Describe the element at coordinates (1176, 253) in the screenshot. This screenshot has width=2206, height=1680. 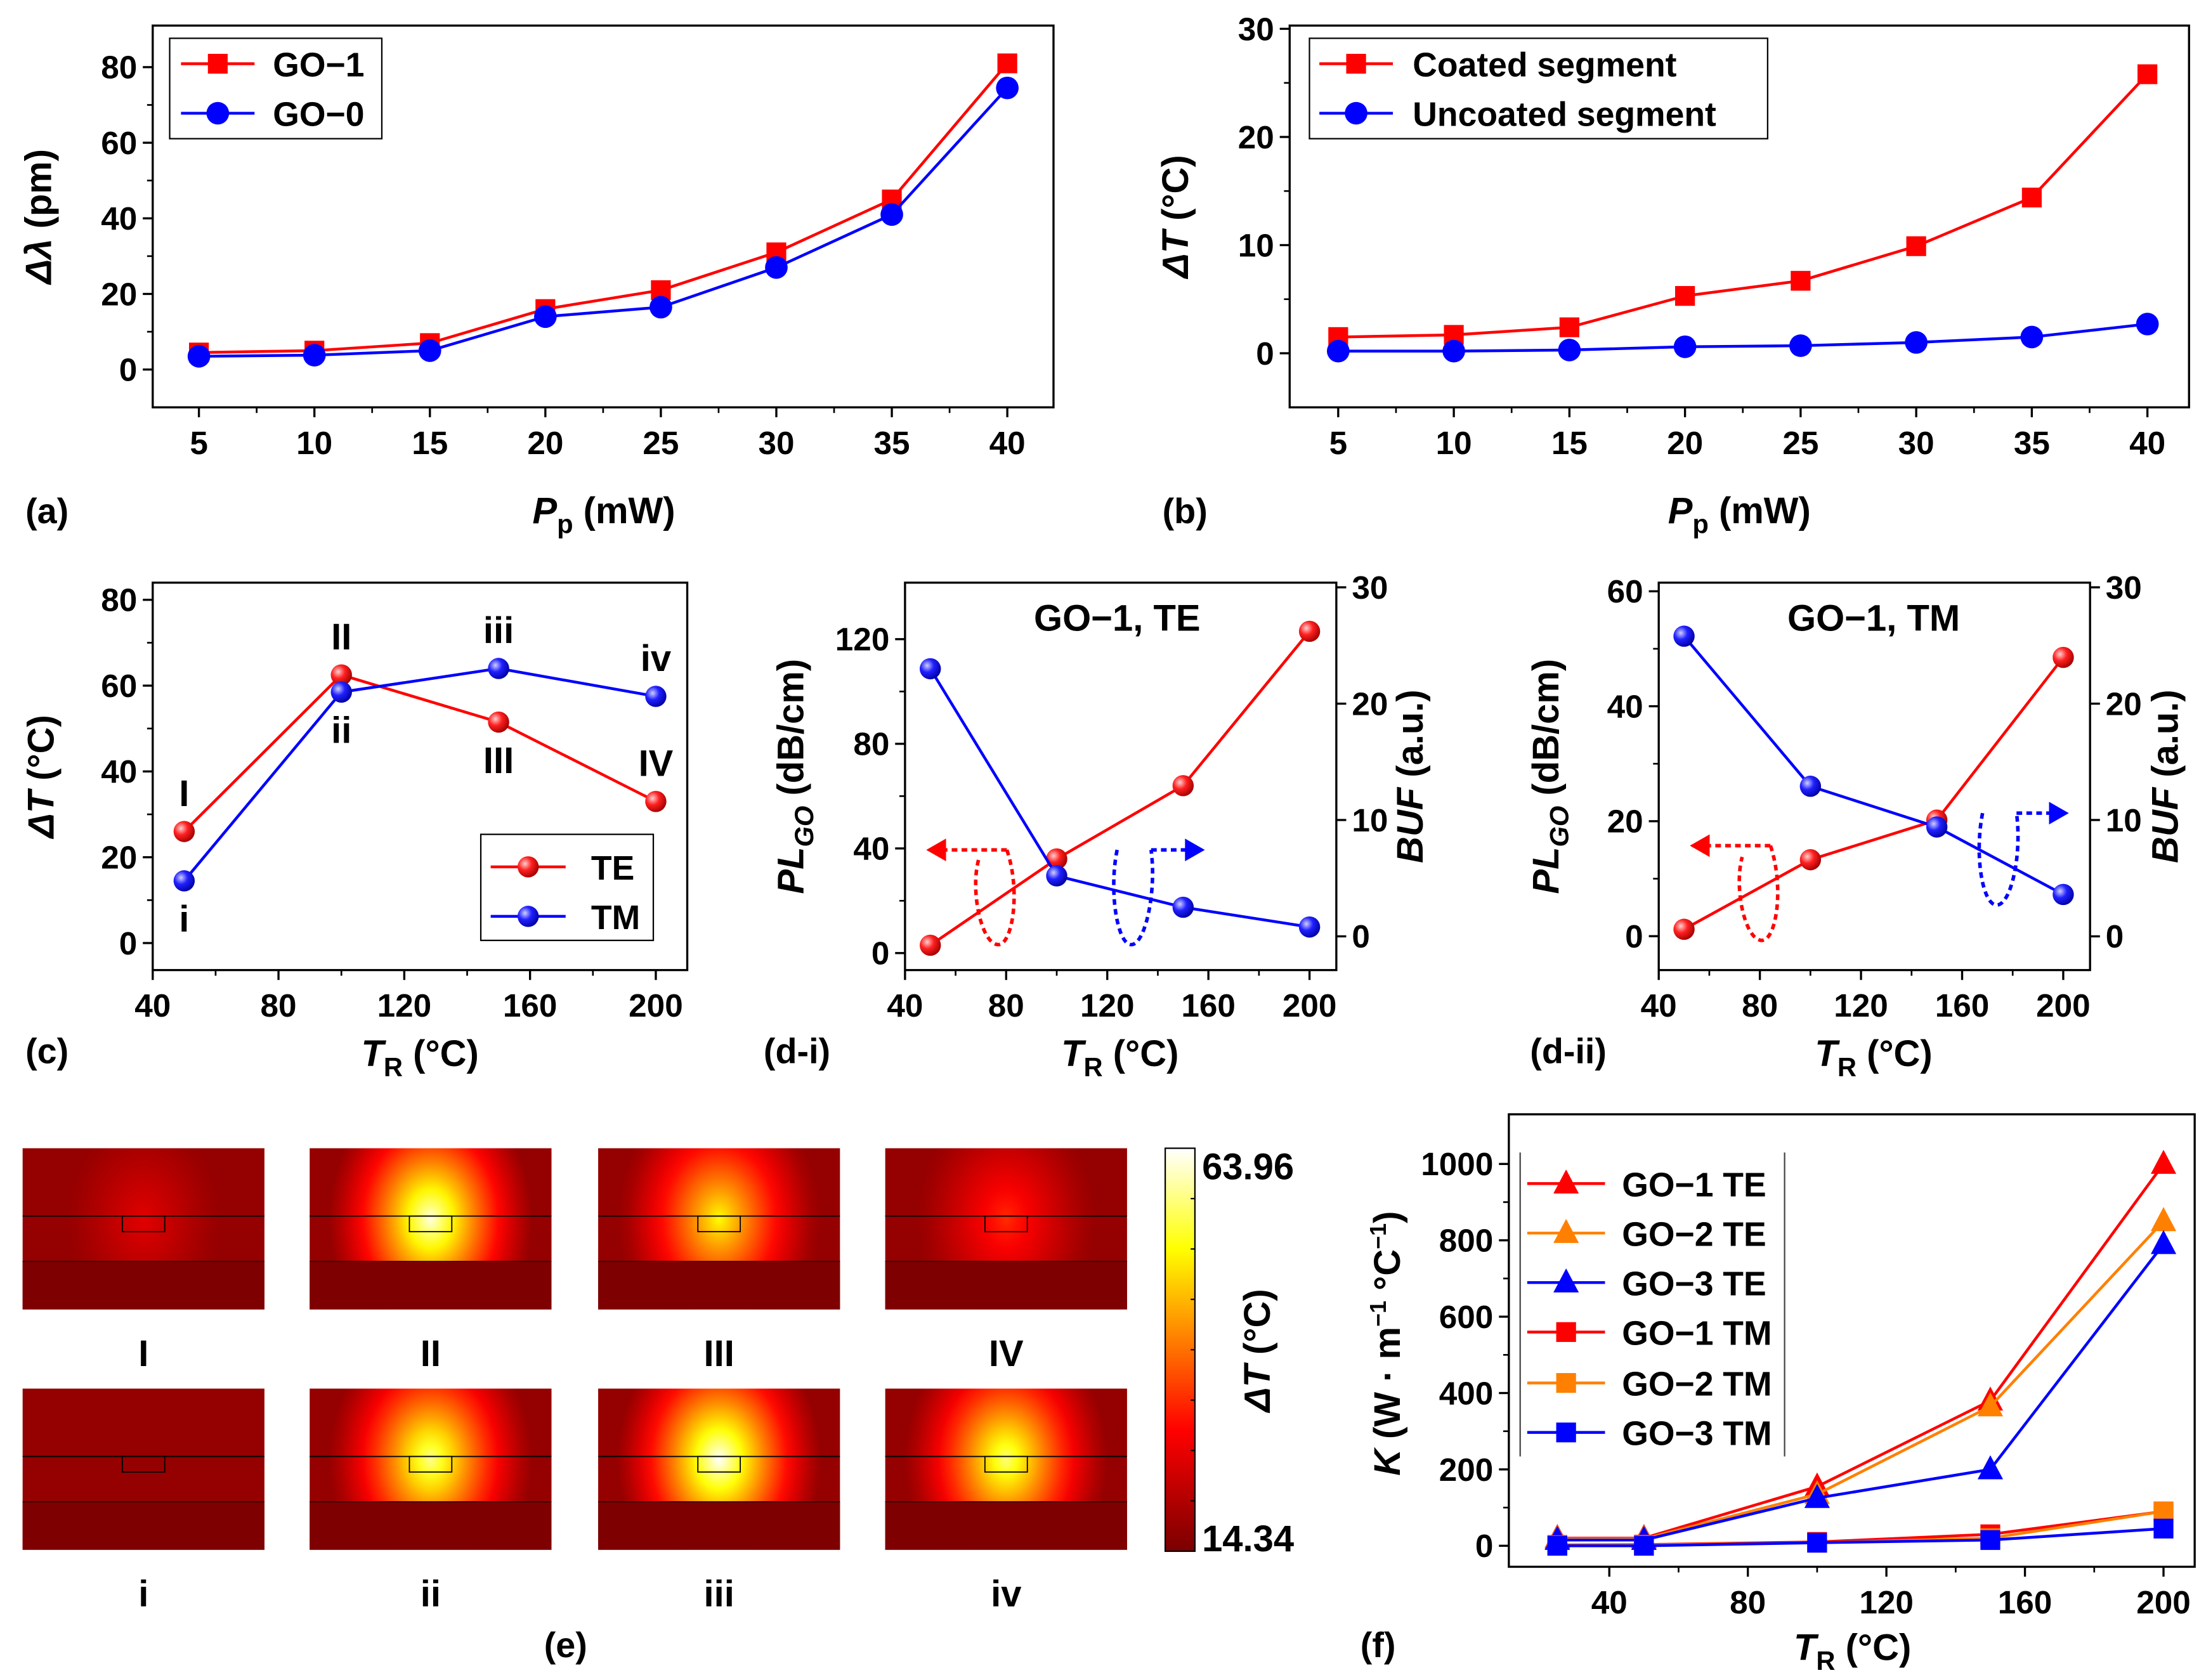
I see `y-axis-label-part: ΔT` at that location.